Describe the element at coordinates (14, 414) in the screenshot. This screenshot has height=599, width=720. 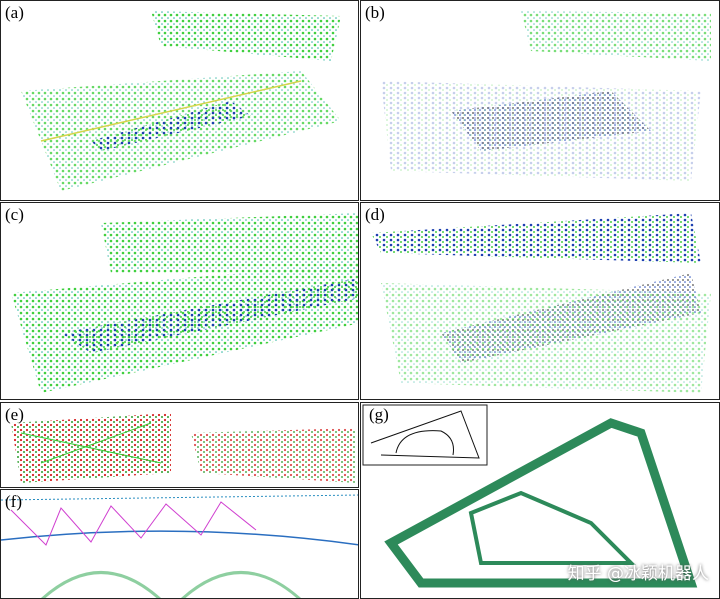
I see `panel-label: (e)` at that location.